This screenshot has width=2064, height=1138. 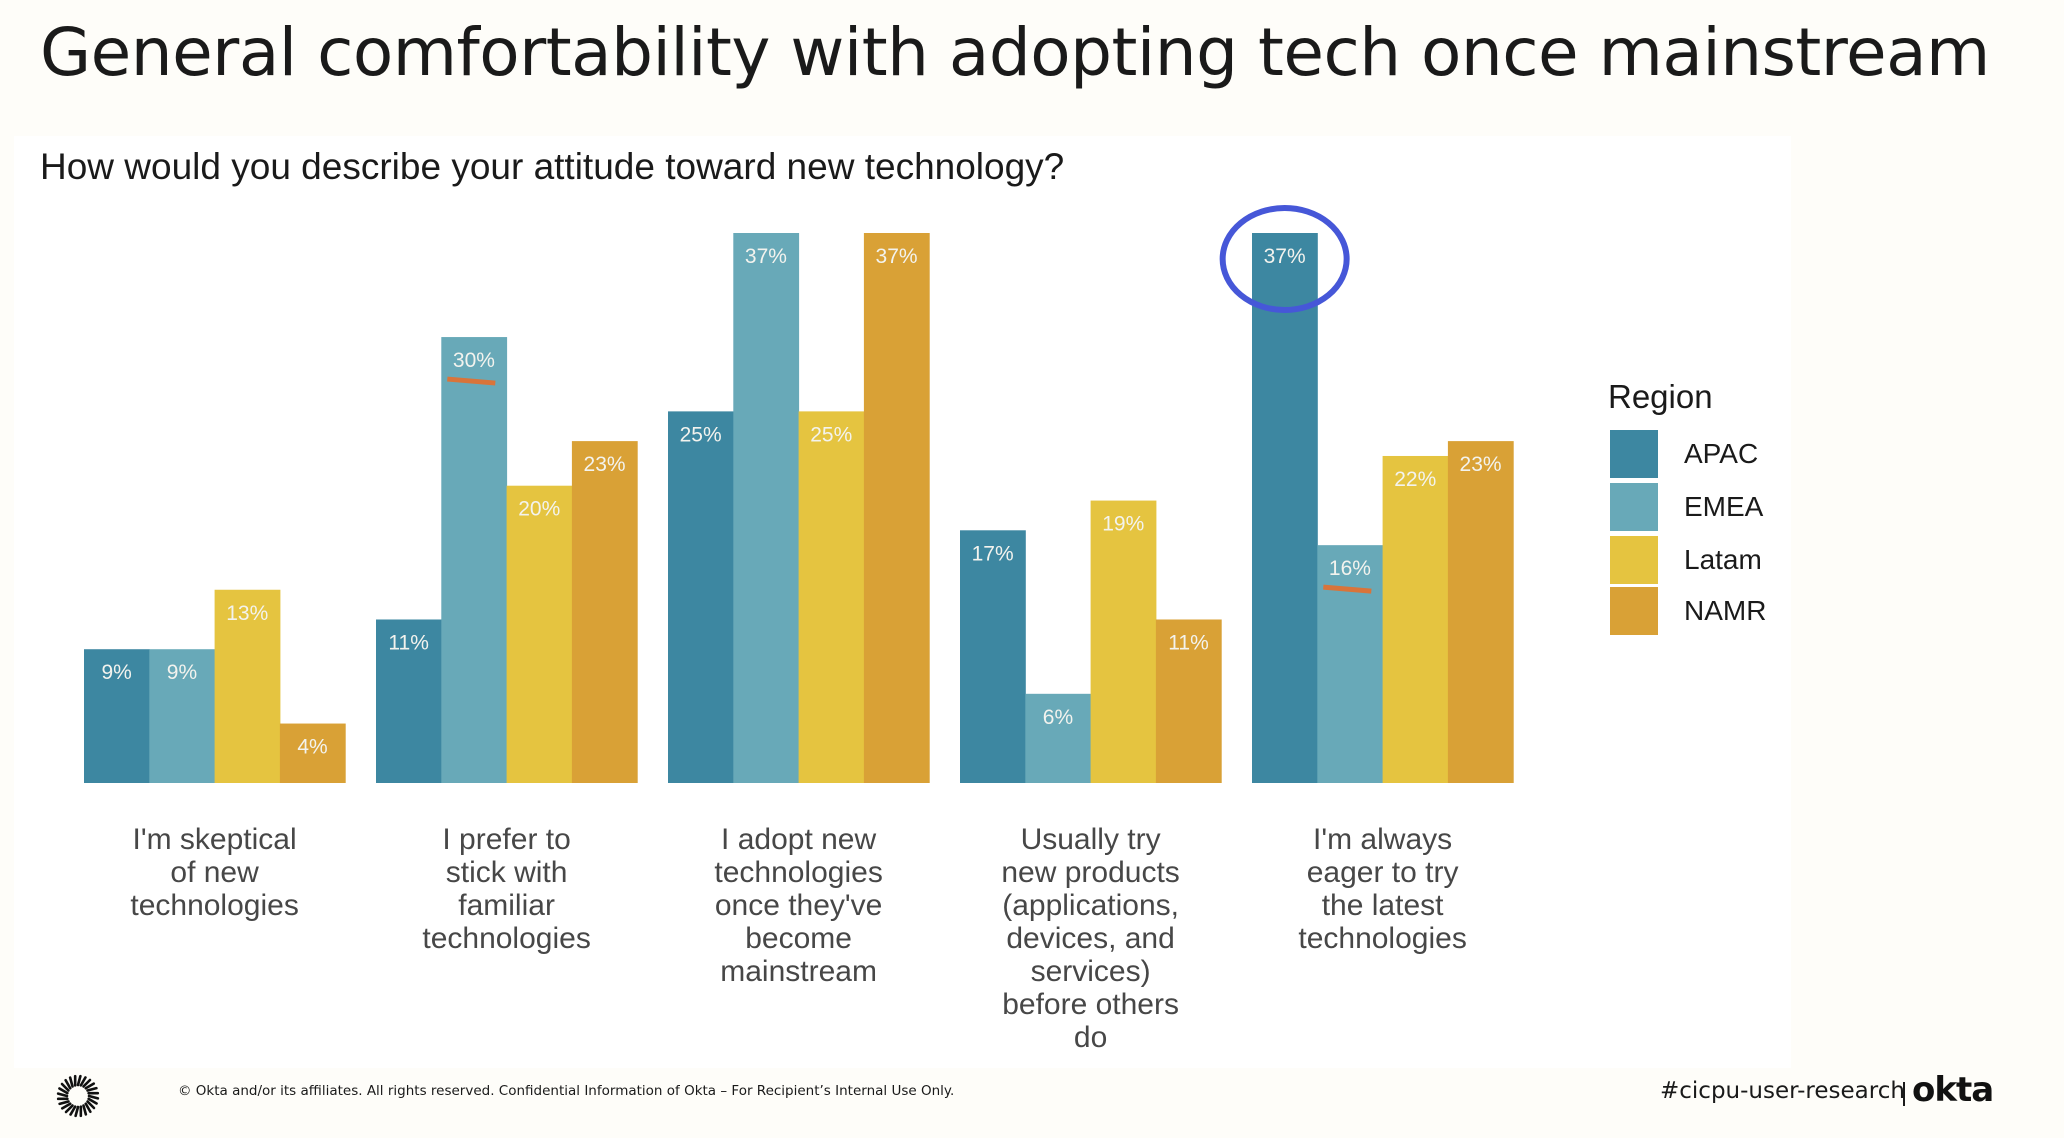 What do you see at coordinates (1782, 1091) in the screenshot?
I see `footer-channel: #cicpu-user-research` at bounding box center [1782, 1091].